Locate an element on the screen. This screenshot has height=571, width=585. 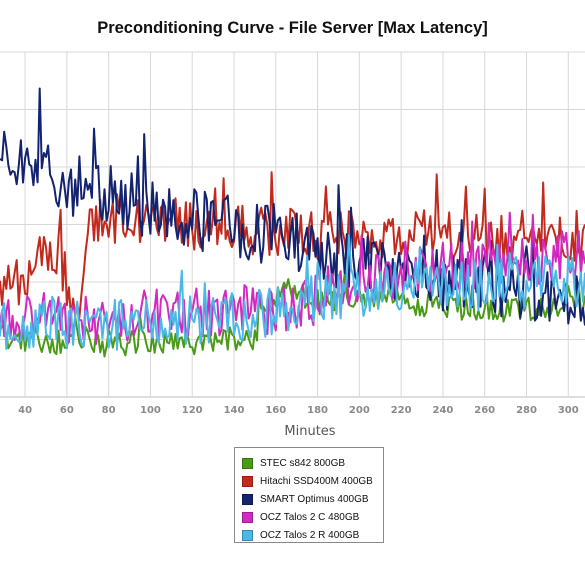
x-tick-label: 180 is located at coordinates (317, 410).